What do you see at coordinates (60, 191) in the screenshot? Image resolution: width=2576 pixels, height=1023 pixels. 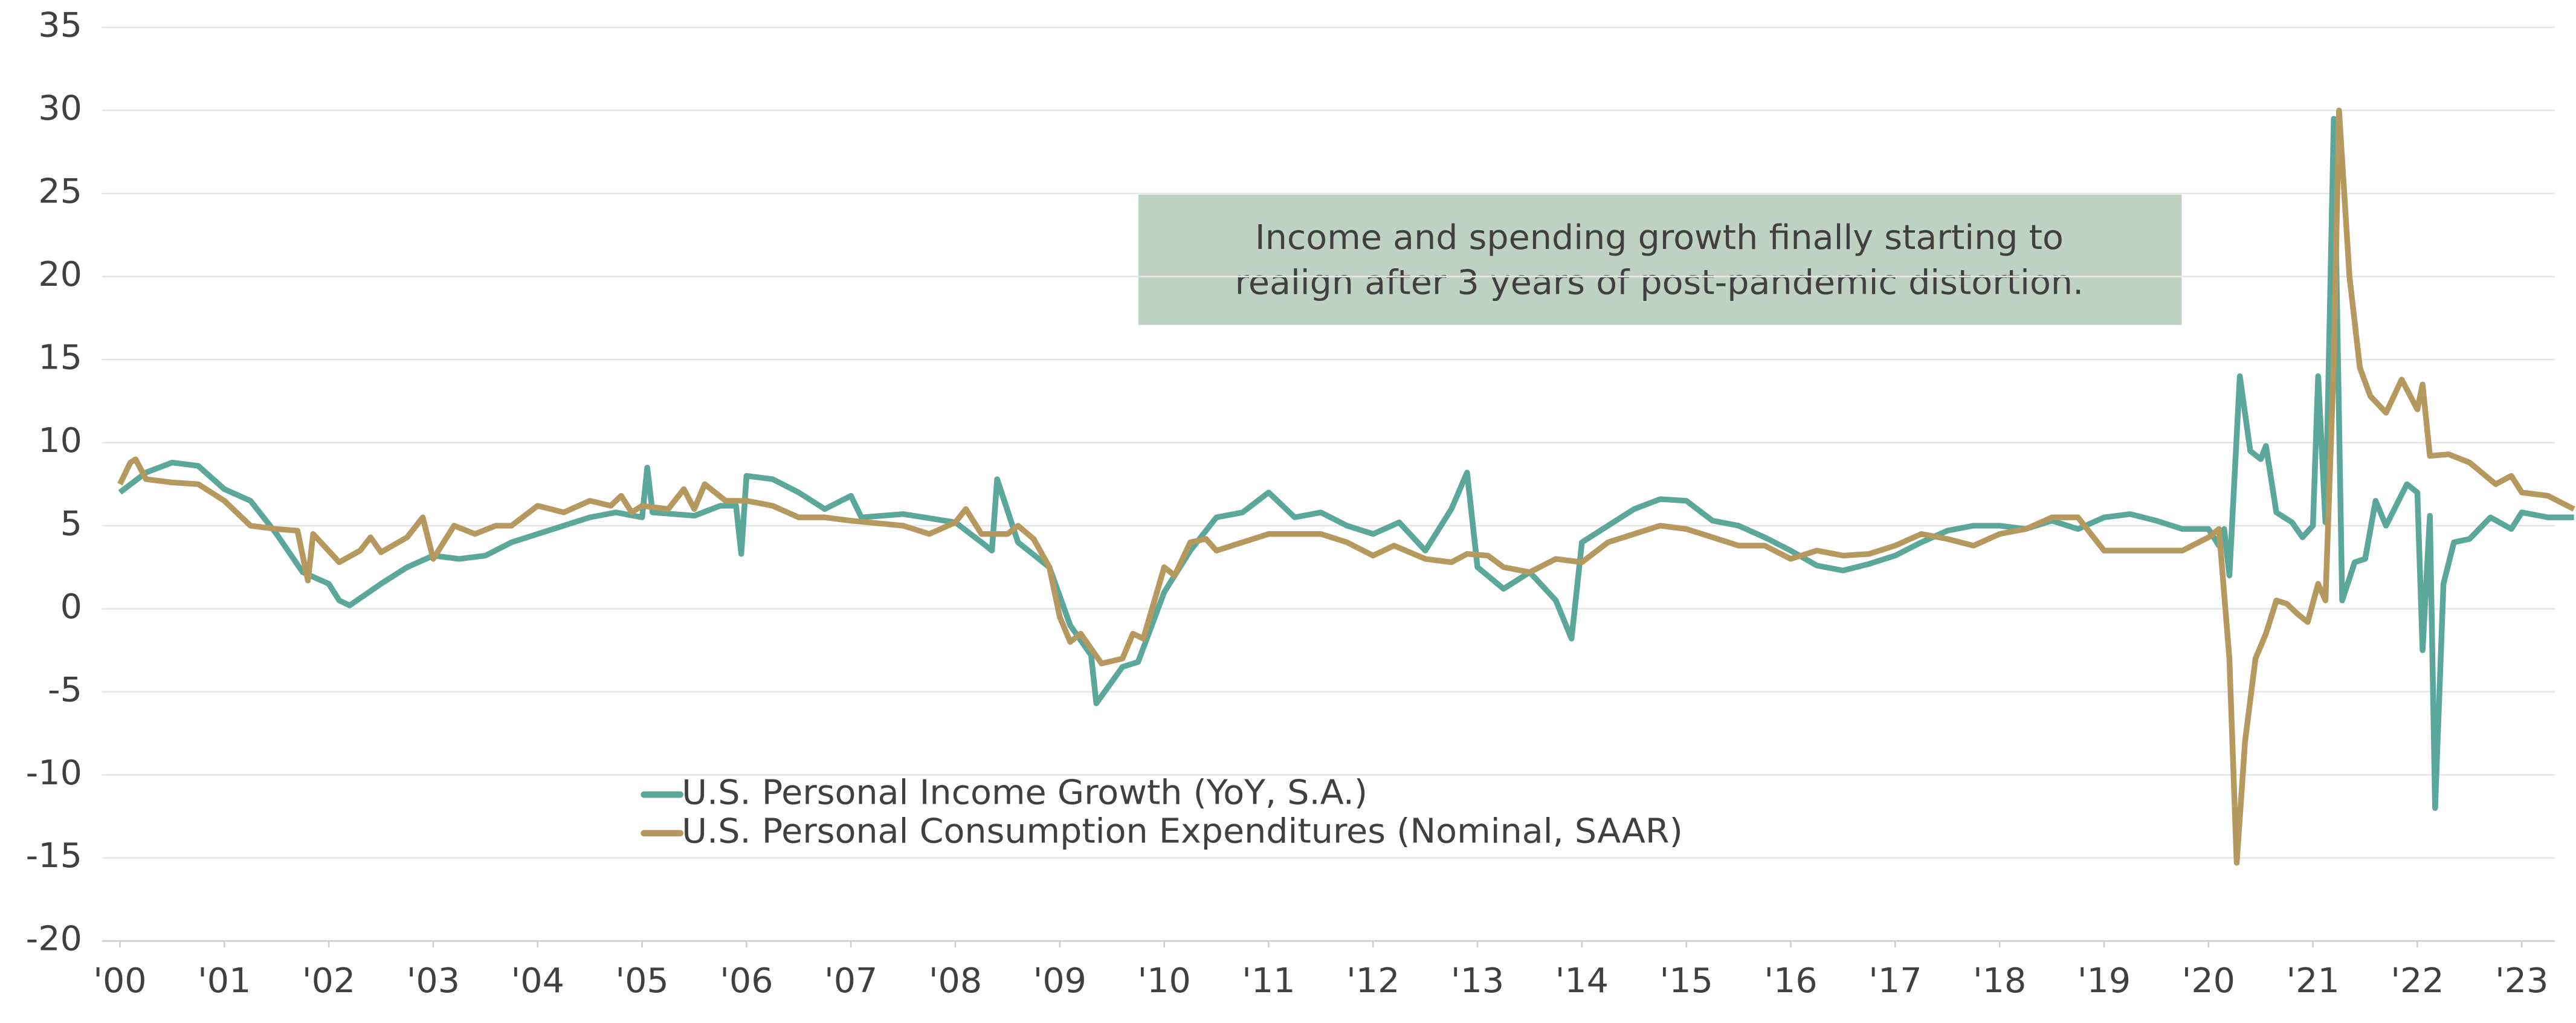 I see `y-tick-label: 25` at bounding box center [60, 191].